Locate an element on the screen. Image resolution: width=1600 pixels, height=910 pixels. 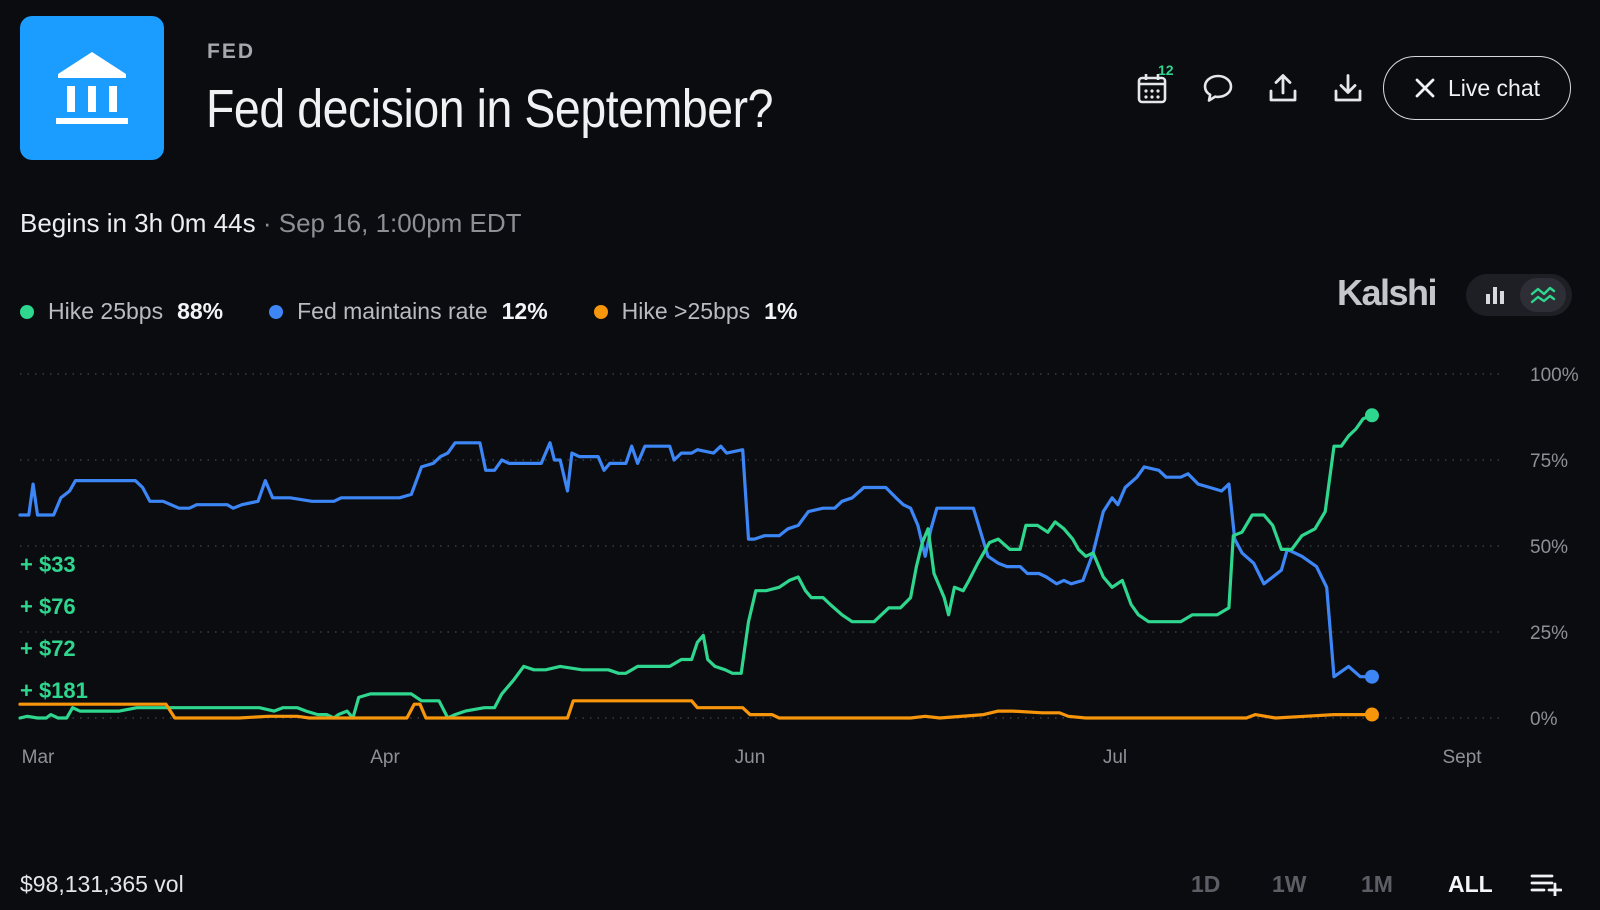
line-view-button is located at coordinates (1543, 295).